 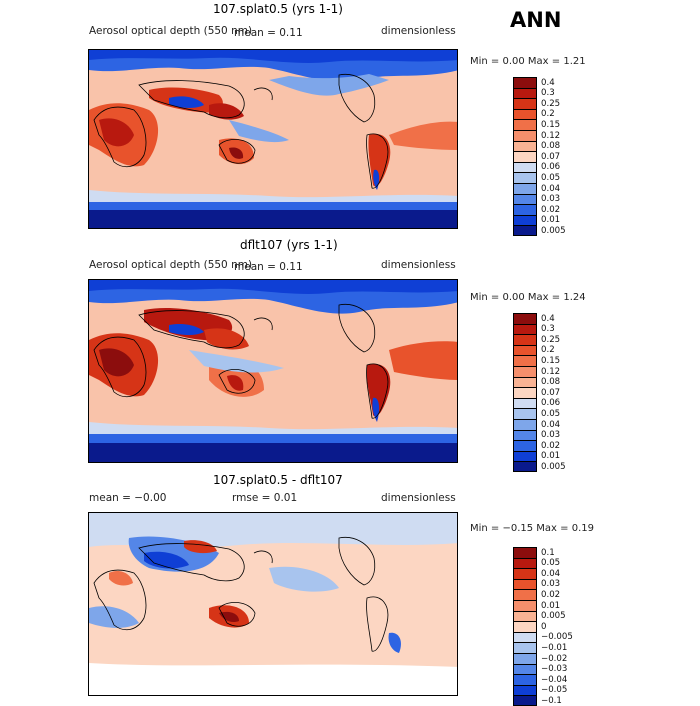 I want to click on australia-positive-max, so click(x=229, y=617).